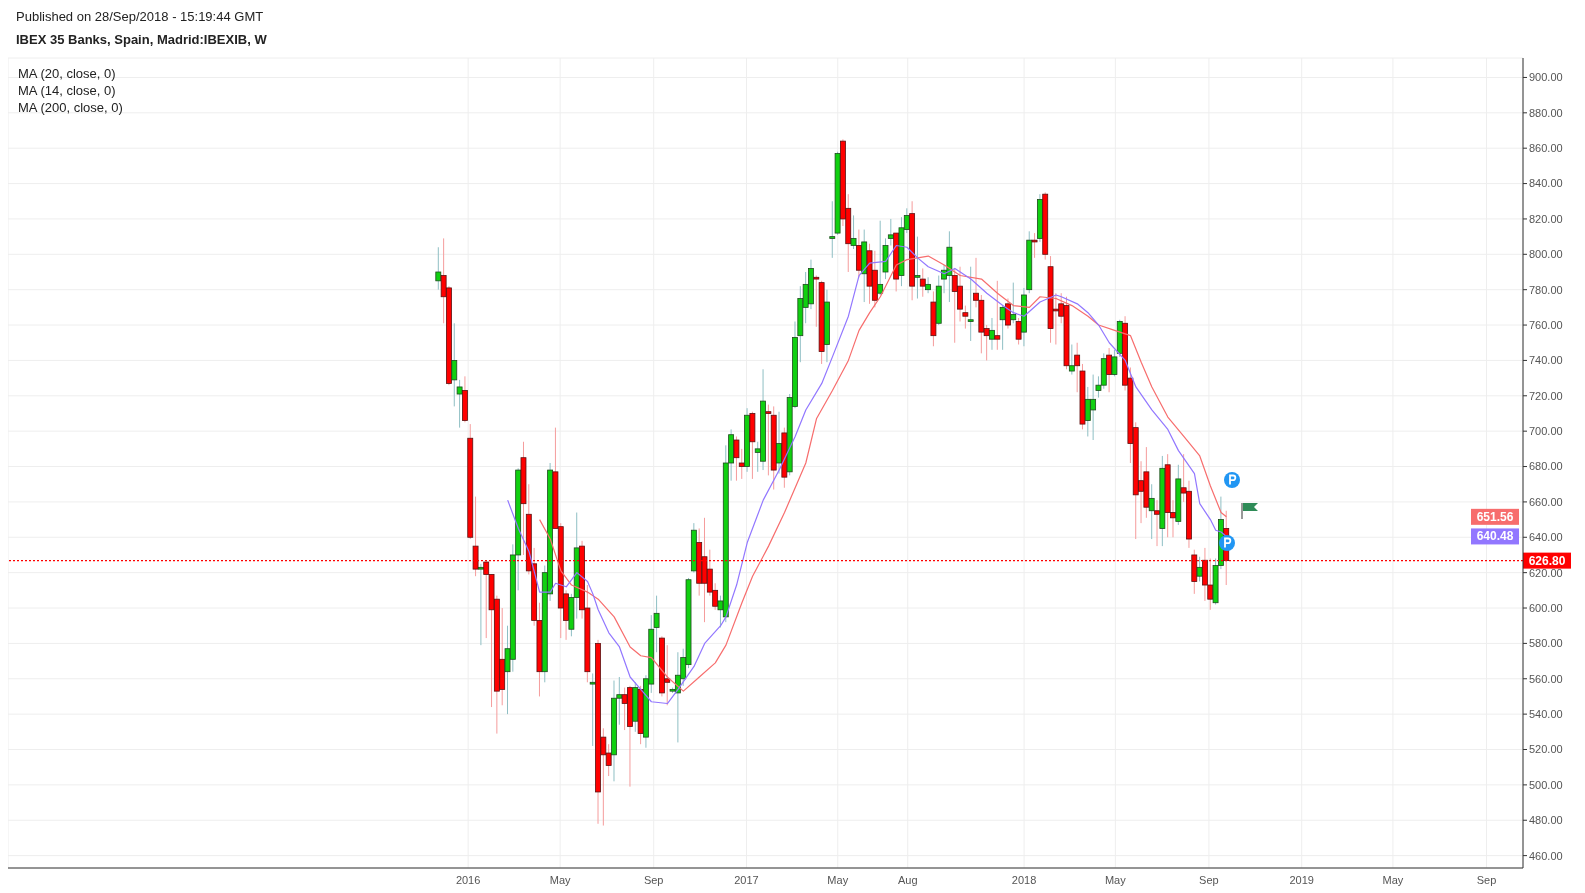 The height and width of the screenshot is (893, 1585). What do you see at coordinates (1546, 820) in the screenshot?
I see `y-tick-label: 480.00` at bounding box center [1546, 820].